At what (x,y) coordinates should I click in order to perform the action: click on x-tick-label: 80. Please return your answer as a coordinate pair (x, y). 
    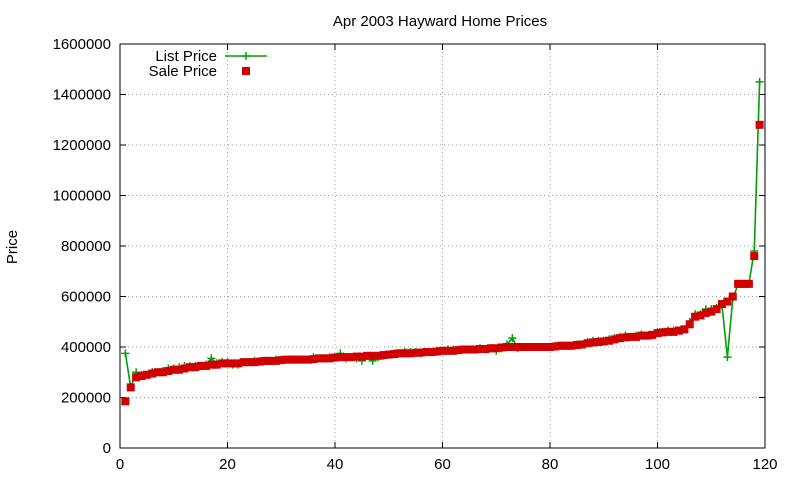
    Looking at the image, I should click on (550, 464).